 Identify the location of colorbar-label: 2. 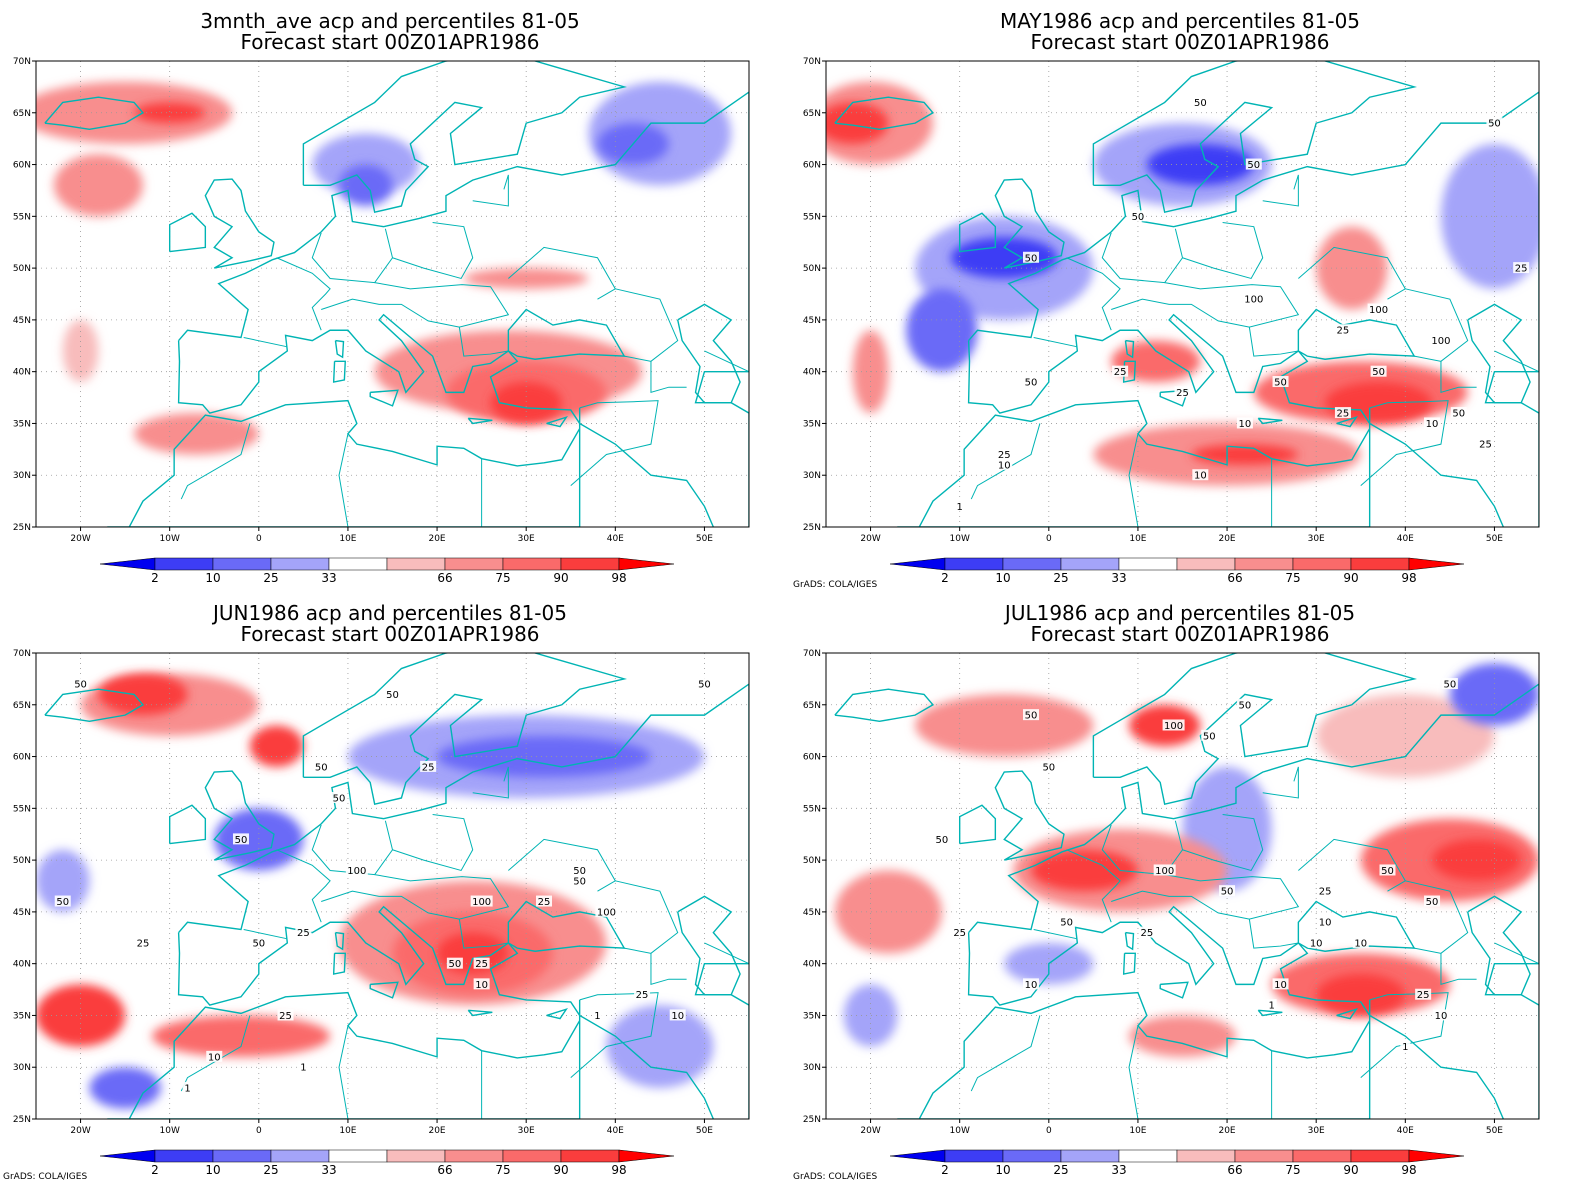
(945, 1170).